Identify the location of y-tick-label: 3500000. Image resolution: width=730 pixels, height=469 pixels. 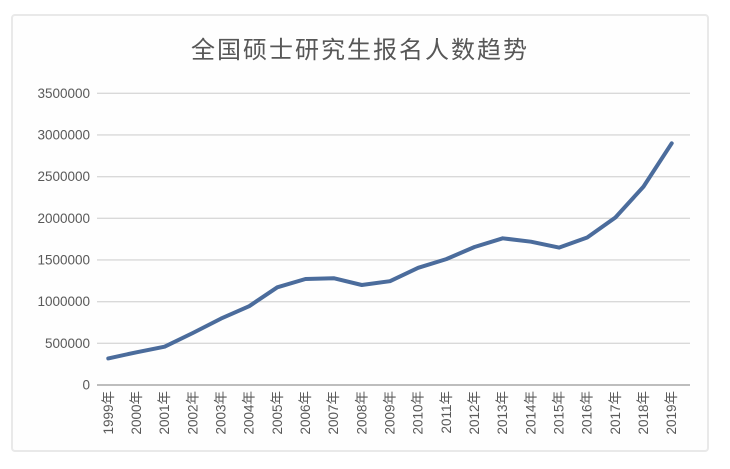
(63, 93).